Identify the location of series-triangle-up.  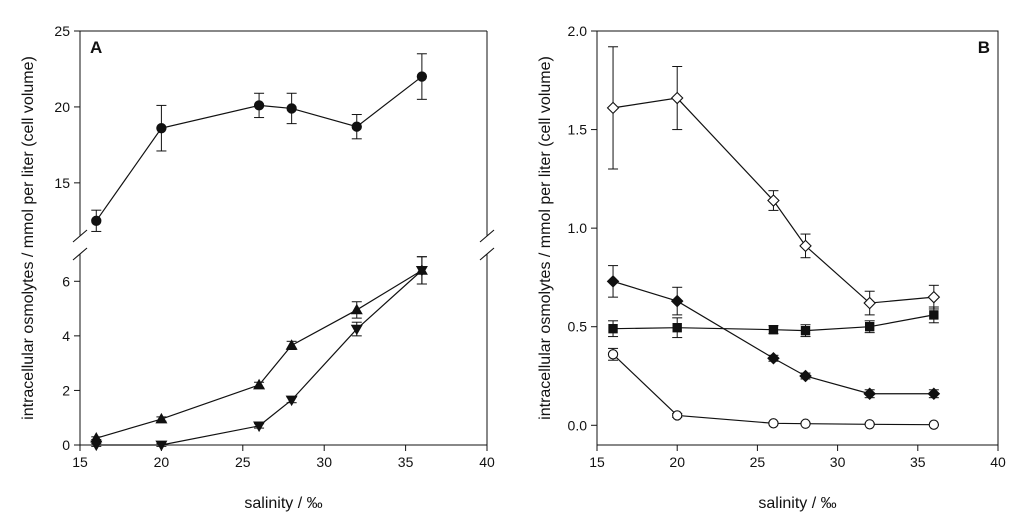
(259, 349).